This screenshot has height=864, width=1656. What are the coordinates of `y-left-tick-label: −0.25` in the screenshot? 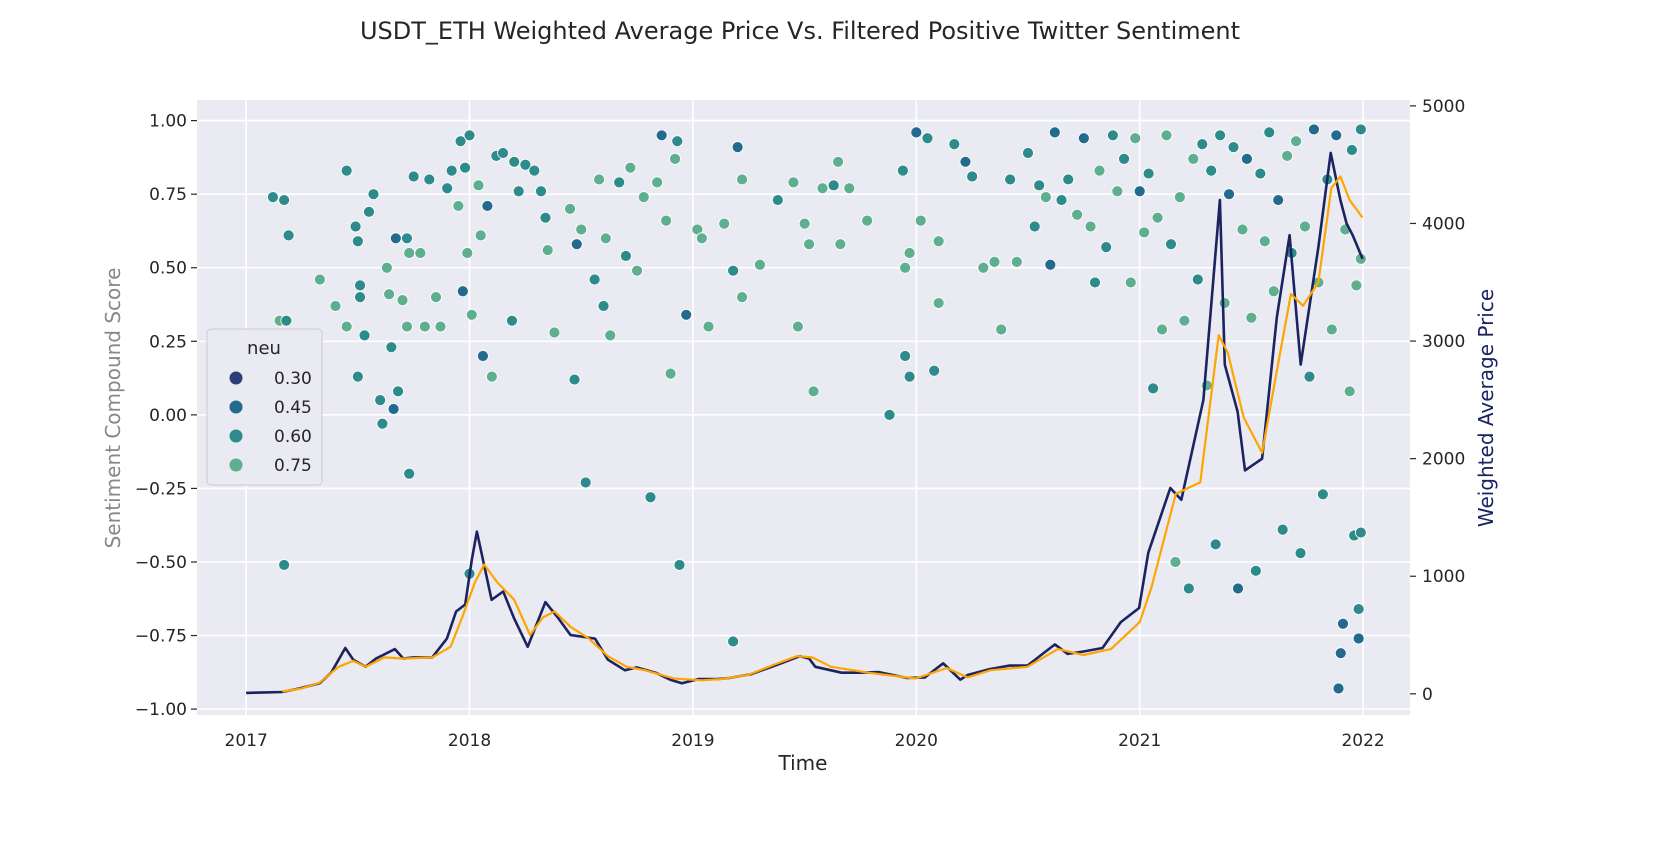 It's located at (161, 489).